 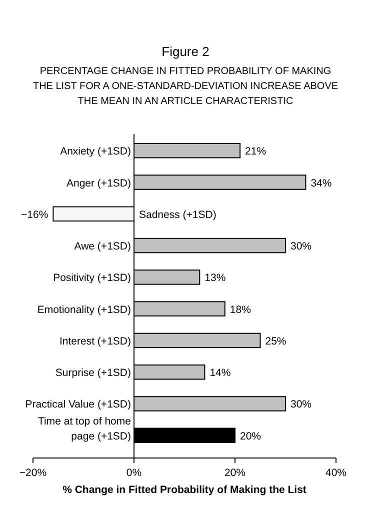 What do you see at coordinates (85, 428) in the screenshot?
I see `y-tick-label: Time at top of home page (+1SD)` at bounding box center [85, 428].